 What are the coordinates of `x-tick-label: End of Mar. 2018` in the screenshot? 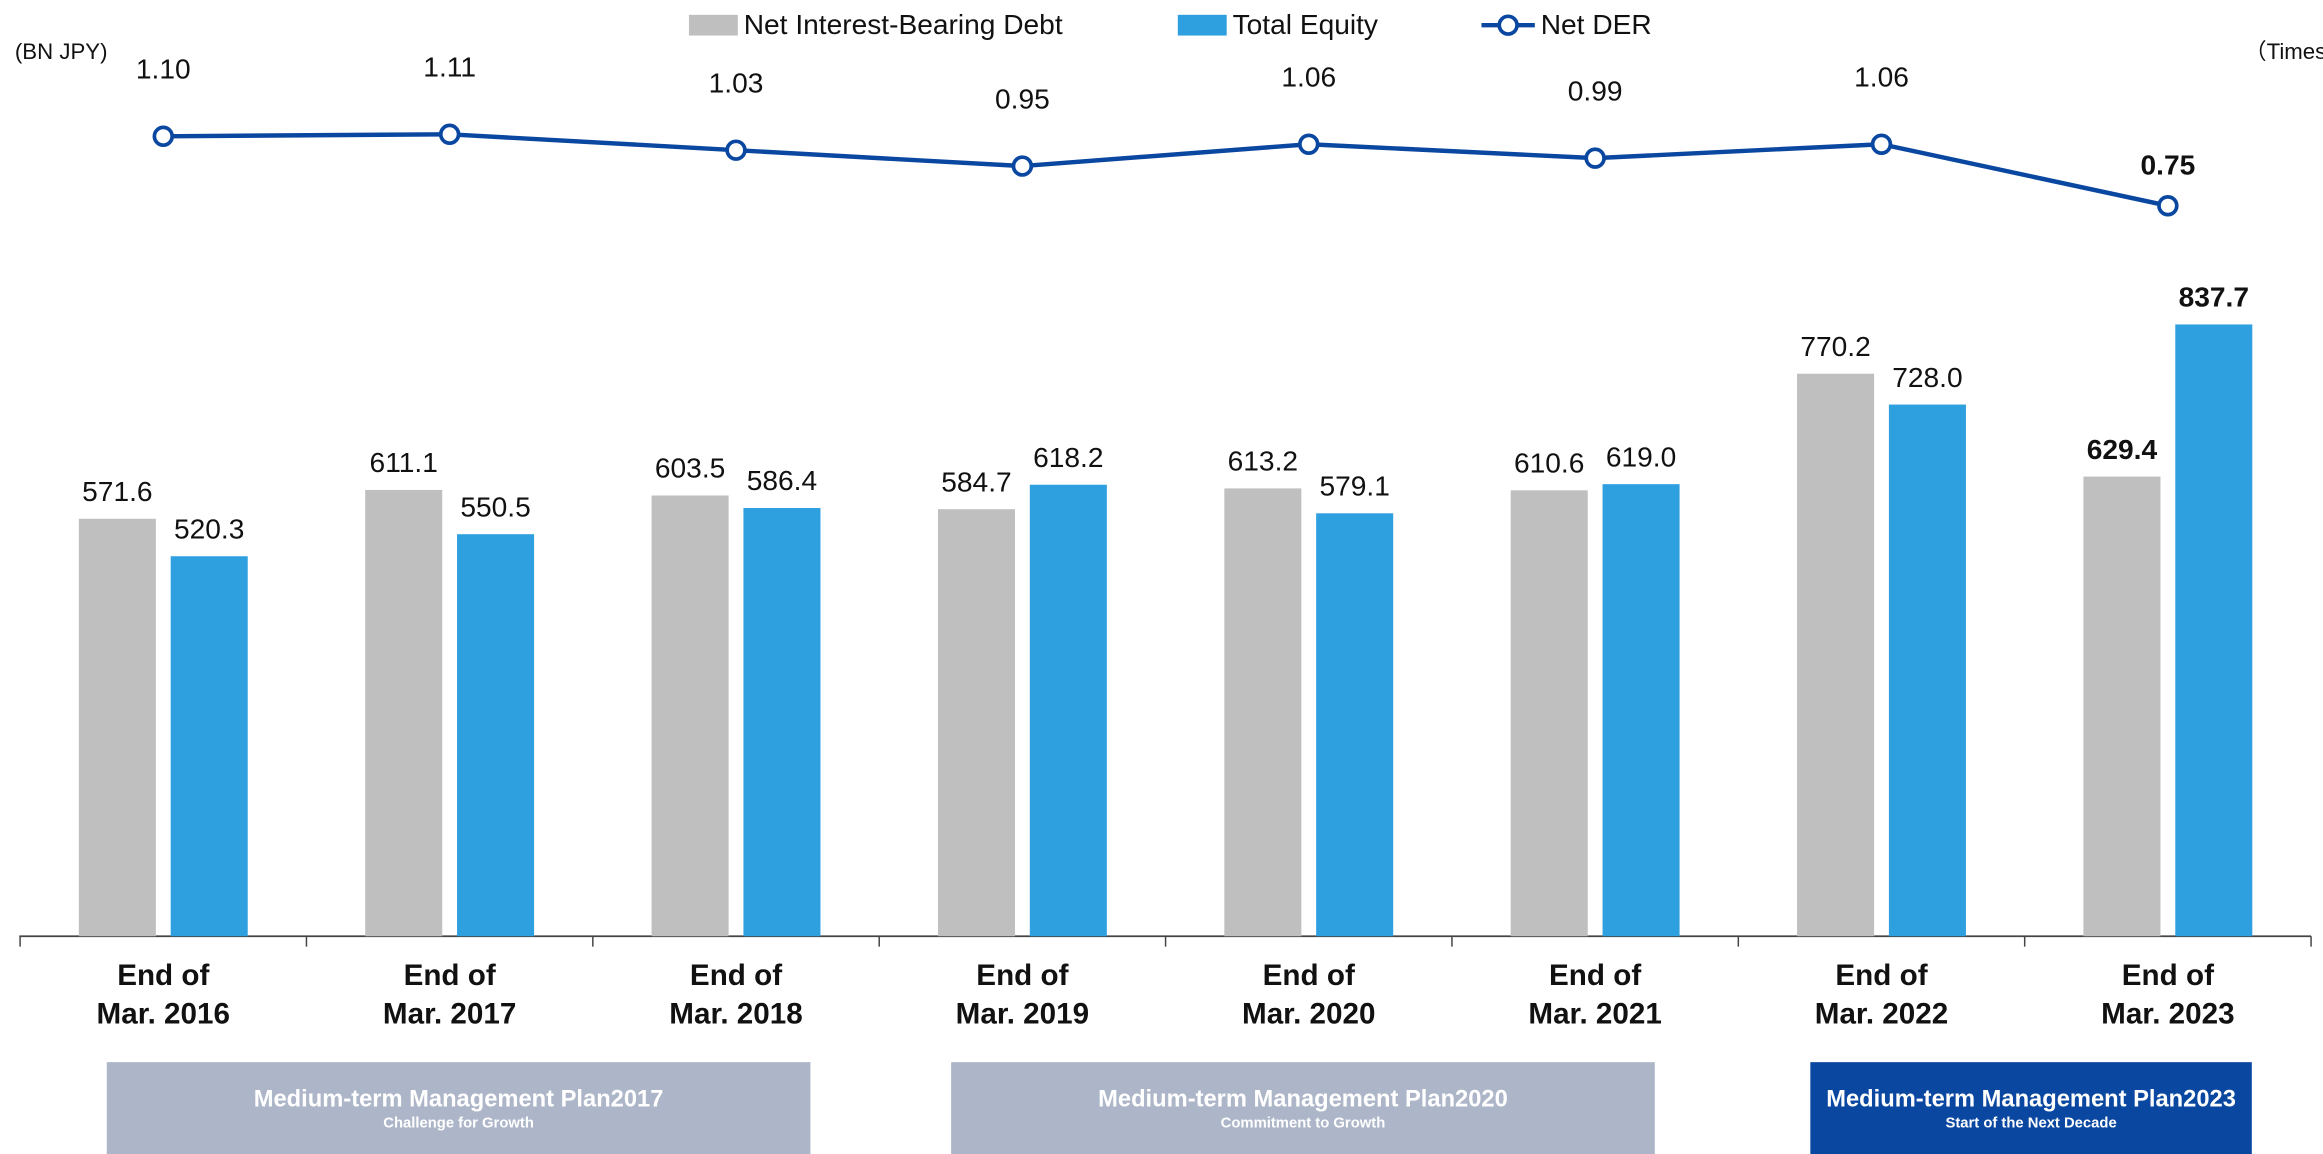 It's located at (736, 995).